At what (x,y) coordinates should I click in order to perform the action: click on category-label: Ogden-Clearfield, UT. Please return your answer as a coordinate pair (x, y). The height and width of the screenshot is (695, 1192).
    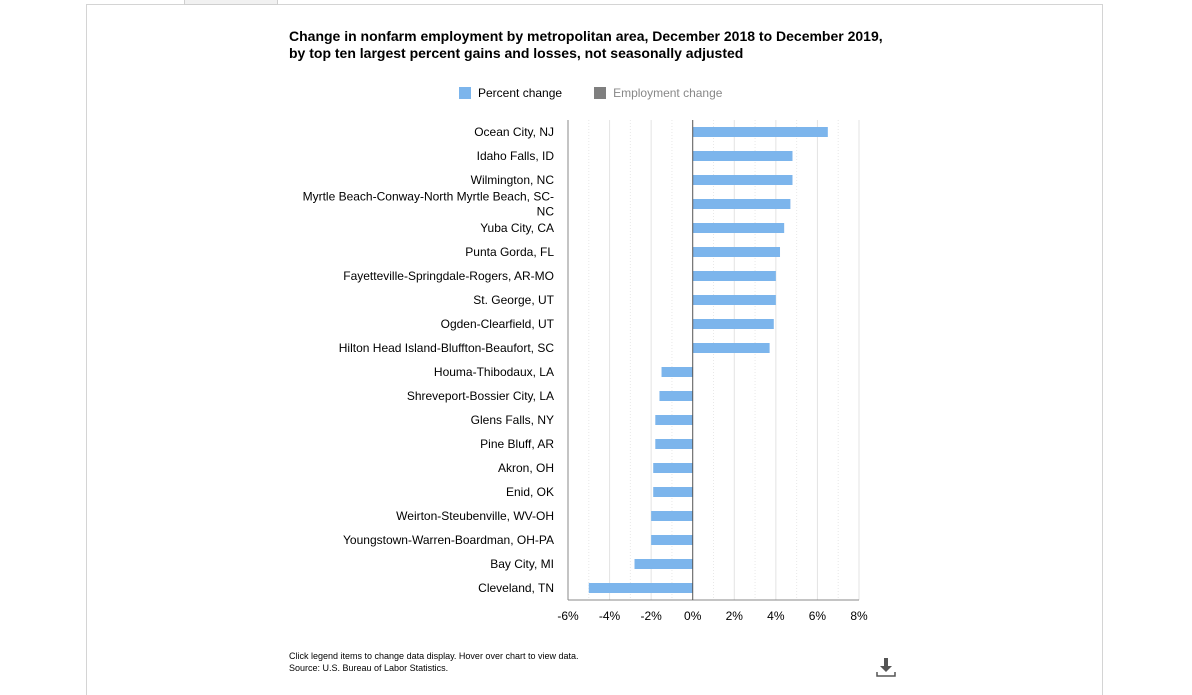
    Looking at the image, I should click on (498, 324).